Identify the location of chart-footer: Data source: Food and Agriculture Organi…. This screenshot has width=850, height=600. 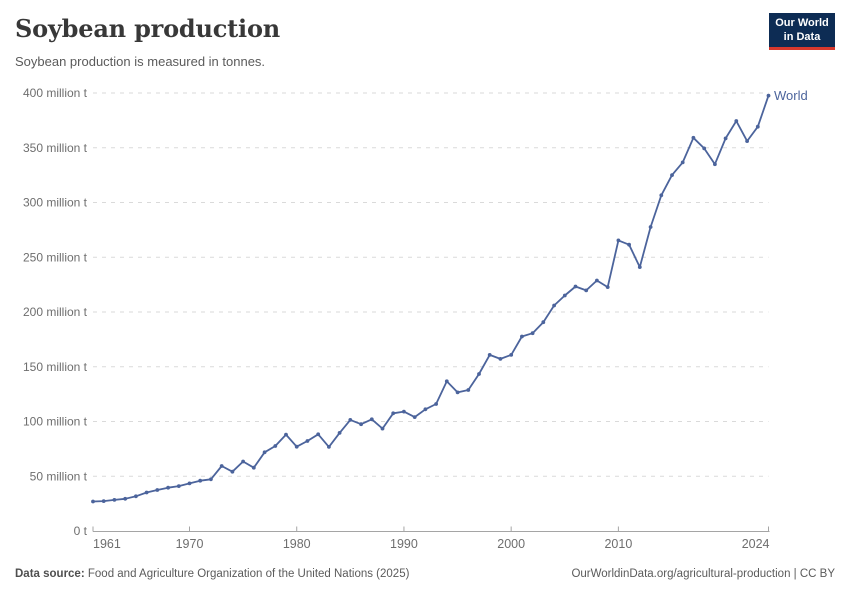
(425, 574).